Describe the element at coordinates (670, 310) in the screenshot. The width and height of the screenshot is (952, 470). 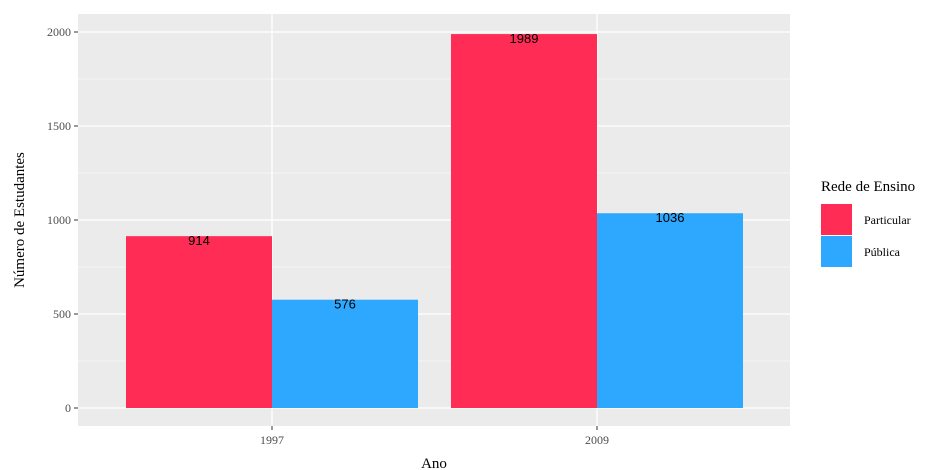
I see `bar-p-blica-2009` at that location.